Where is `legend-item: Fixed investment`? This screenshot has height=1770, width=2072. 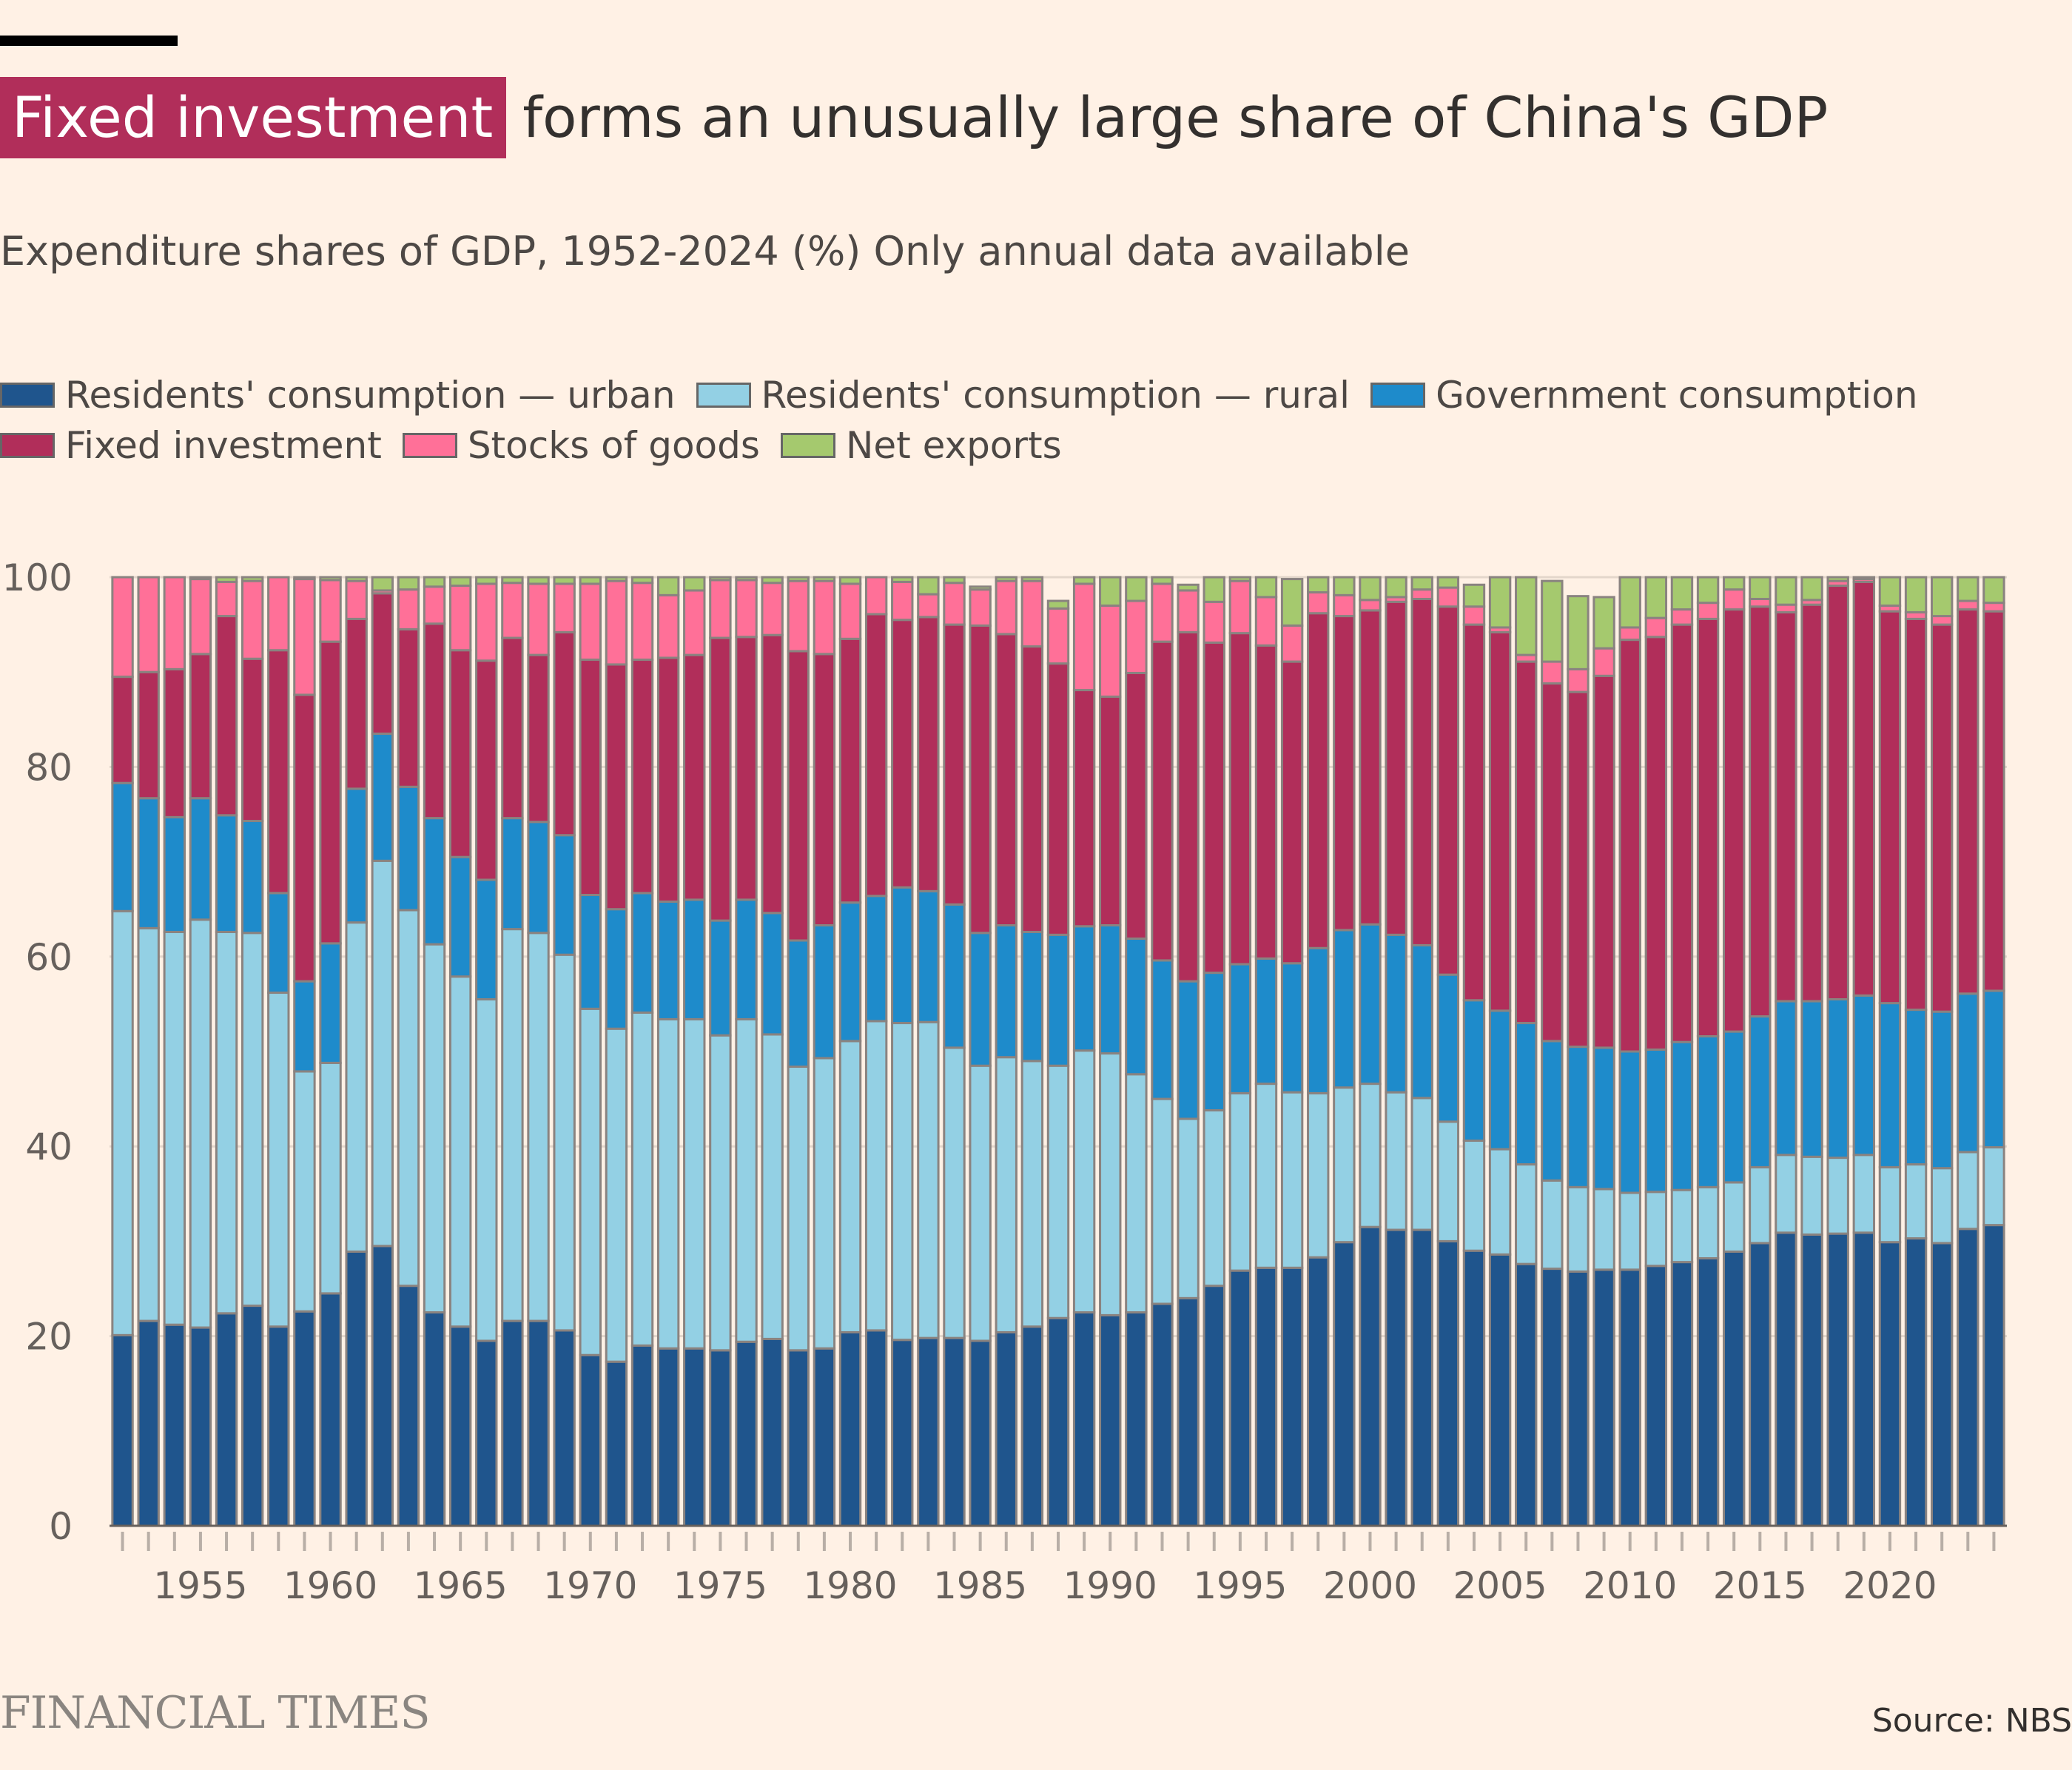
legend-item: Fixed investment is located at coordinates (191, 445).